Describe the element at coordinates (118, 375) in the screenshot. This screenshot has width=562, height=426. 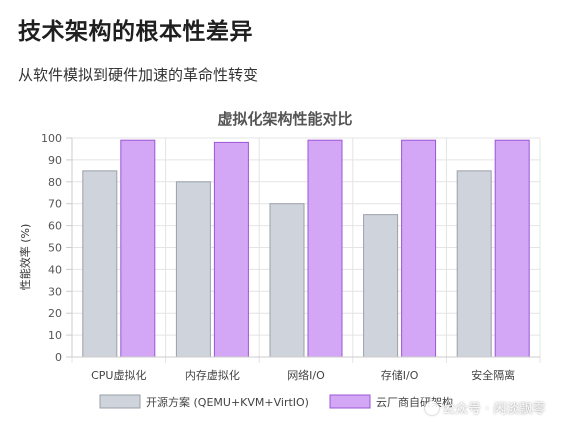
I see `x-tick-label: CPU虚拟化` at that location.